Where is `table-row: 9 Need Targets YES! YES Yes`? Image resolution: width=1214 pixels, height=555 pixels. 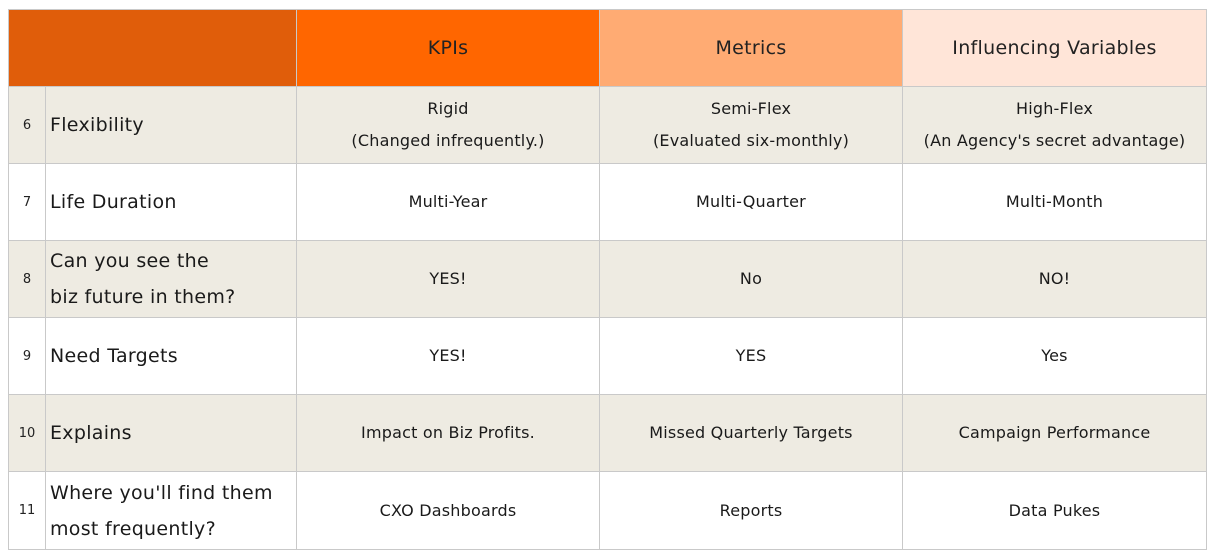
table-row: 9 Need Targets YES! YES Yes is located at coordinates (607, 356).